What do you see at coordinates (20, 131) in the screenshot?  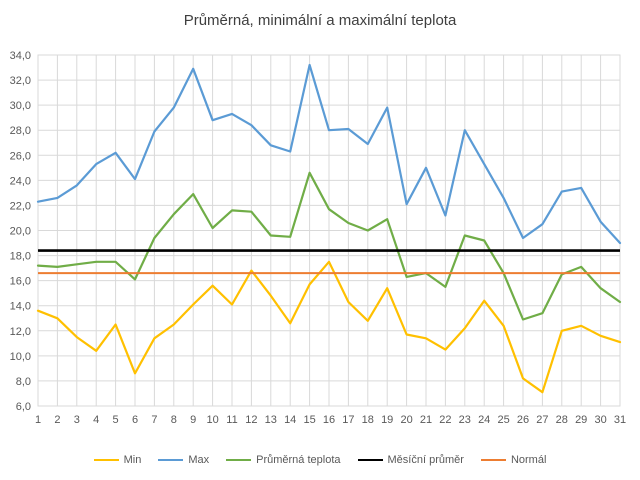 I see `y-axis-tick-label: 28,0` at bounding box center [20, 131].